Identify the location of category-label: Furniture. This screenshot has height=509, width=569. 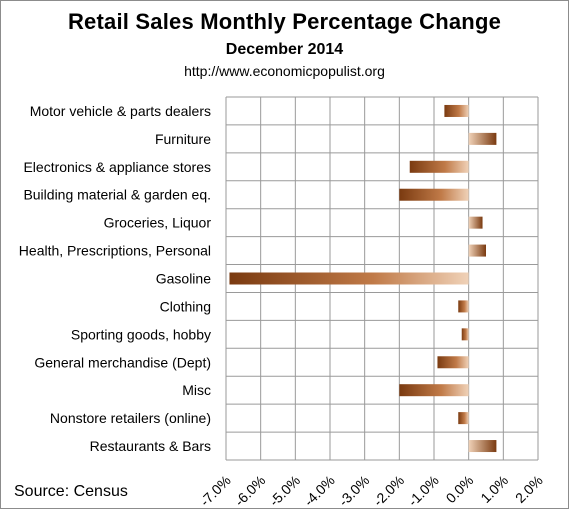
(183, 139).